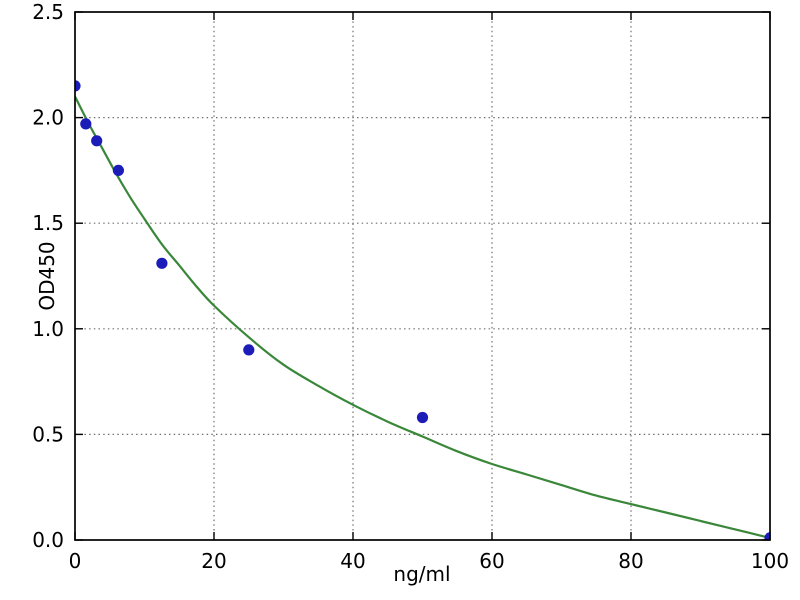 The image size is (800, 600). What do you see at coordinates (48, 118) in the screenshot?
I see `y-tick-label: 2.0` at bounding box center [48, 118].